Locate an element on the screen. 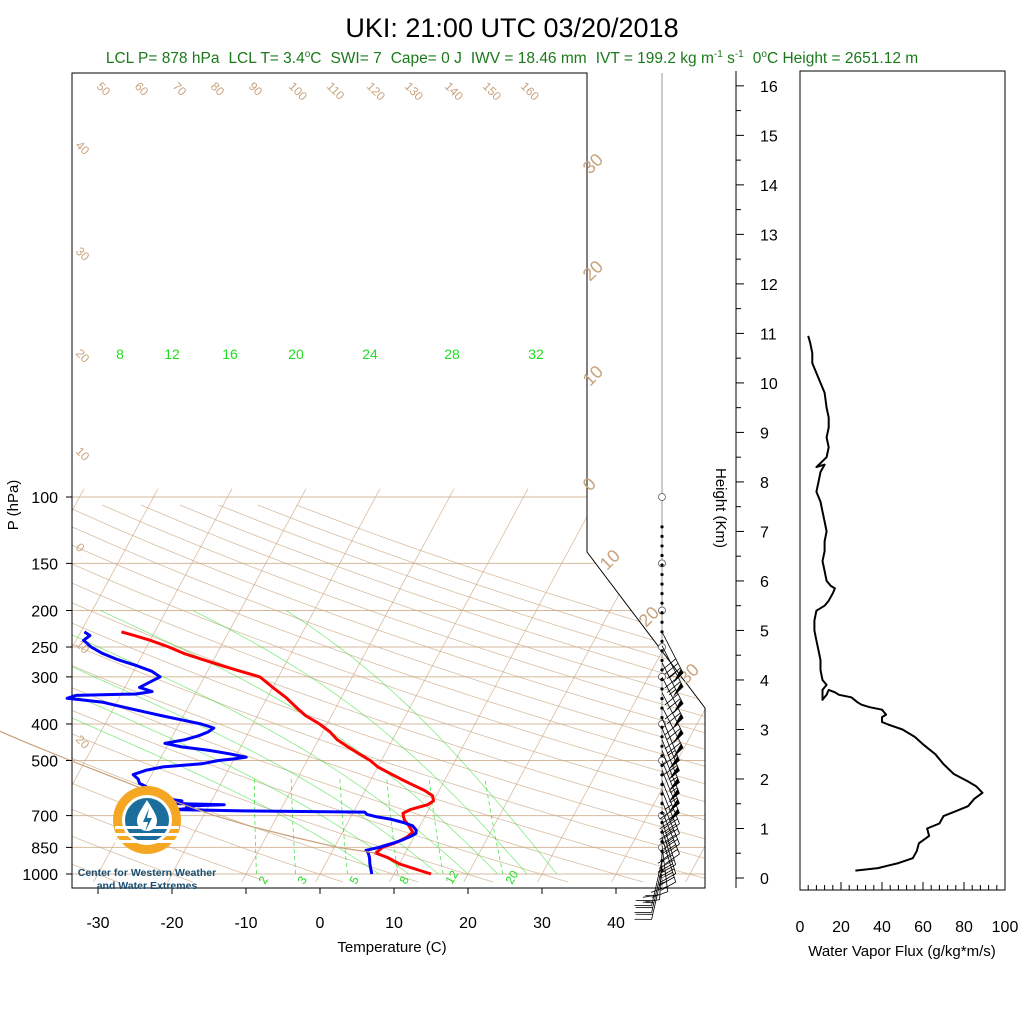  height-tick-label: 0 is located at coordinates (764, 879).